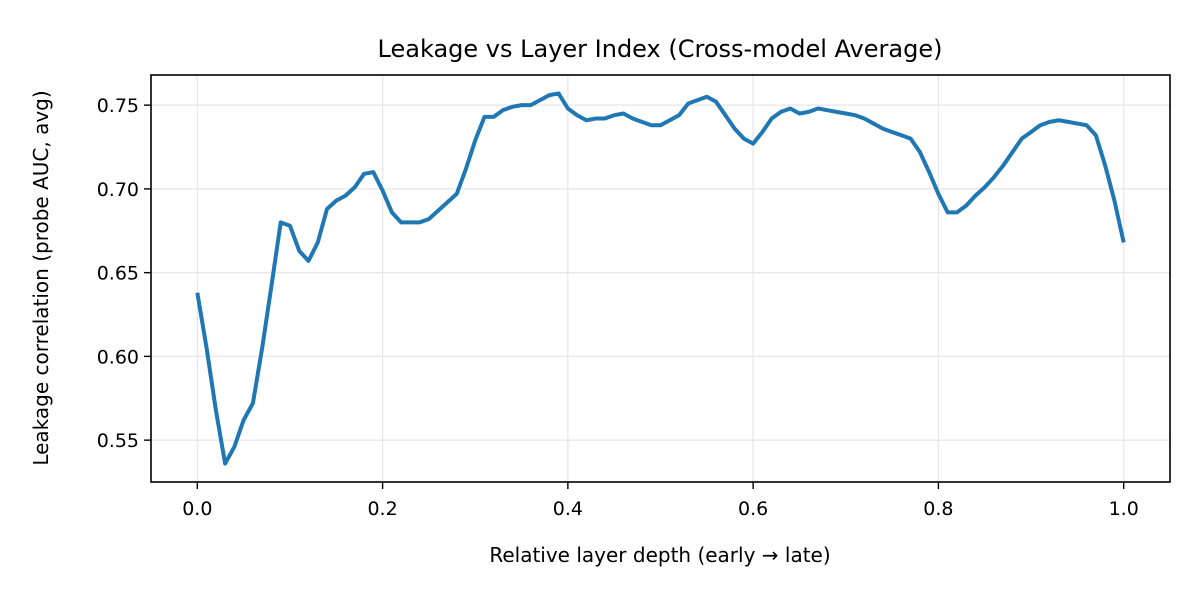 This screenshot has height=600, width=1200. I want to click on x-axis: 0.0 0.2 0.4 0.6 0.8 1.0, so click(660, 501).